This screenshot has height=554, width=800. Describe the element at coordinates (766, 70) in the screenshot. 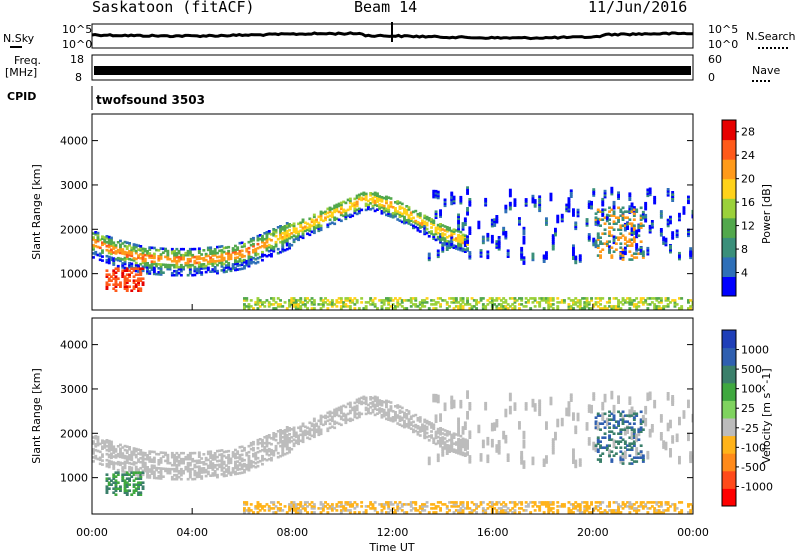

I see `nave-label: Nave` at that location.